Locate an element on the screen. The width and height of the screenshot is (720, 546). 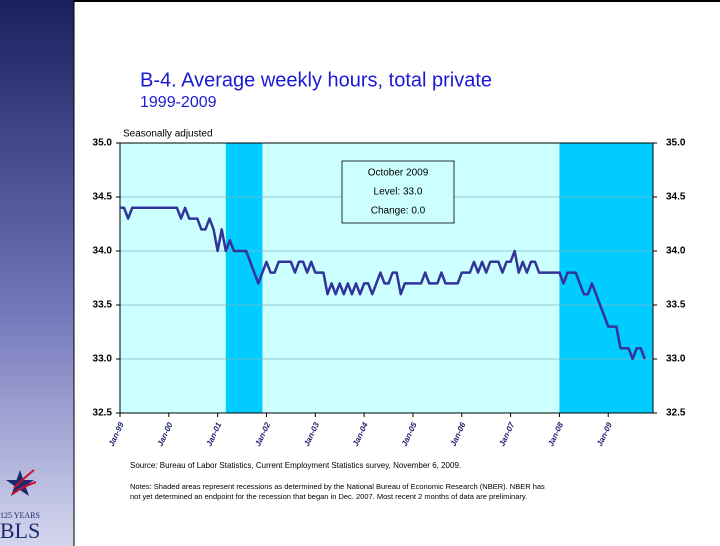
x-tick-label: Jan-08 is located at coordinates (555, 433).